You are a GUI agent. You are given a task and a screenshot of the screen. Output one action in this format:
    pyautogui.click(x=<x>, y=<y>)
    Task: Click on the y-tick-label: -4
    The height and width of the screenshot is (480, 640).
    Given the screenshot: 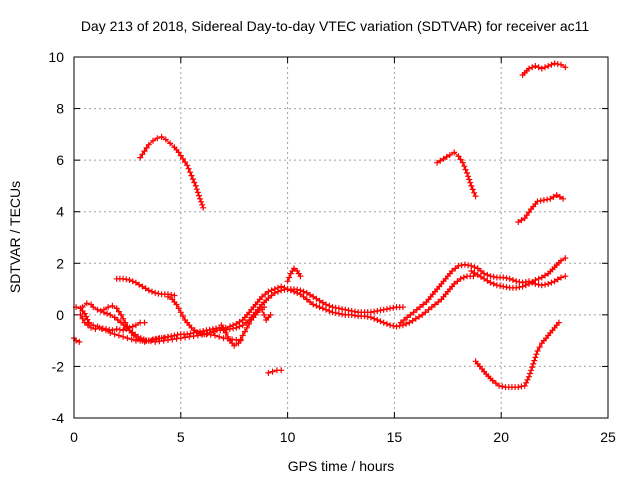 What is the action you would take?
    pyautogui.click(x=58, y=418)
    